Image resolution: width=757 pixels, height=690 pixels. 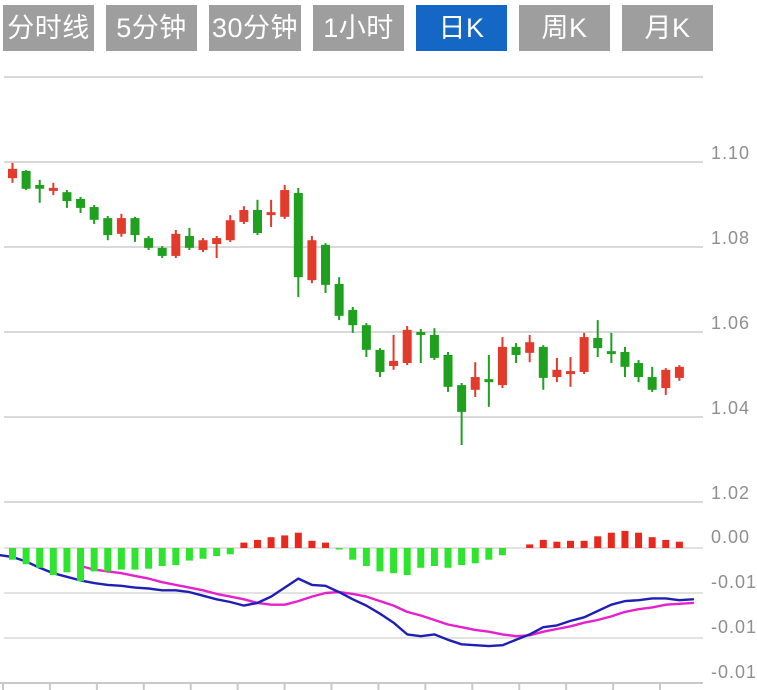 What do you see at coordinates (351, 686) in the screenshot?
I see `x-axis` at bounding box center [351, 686].